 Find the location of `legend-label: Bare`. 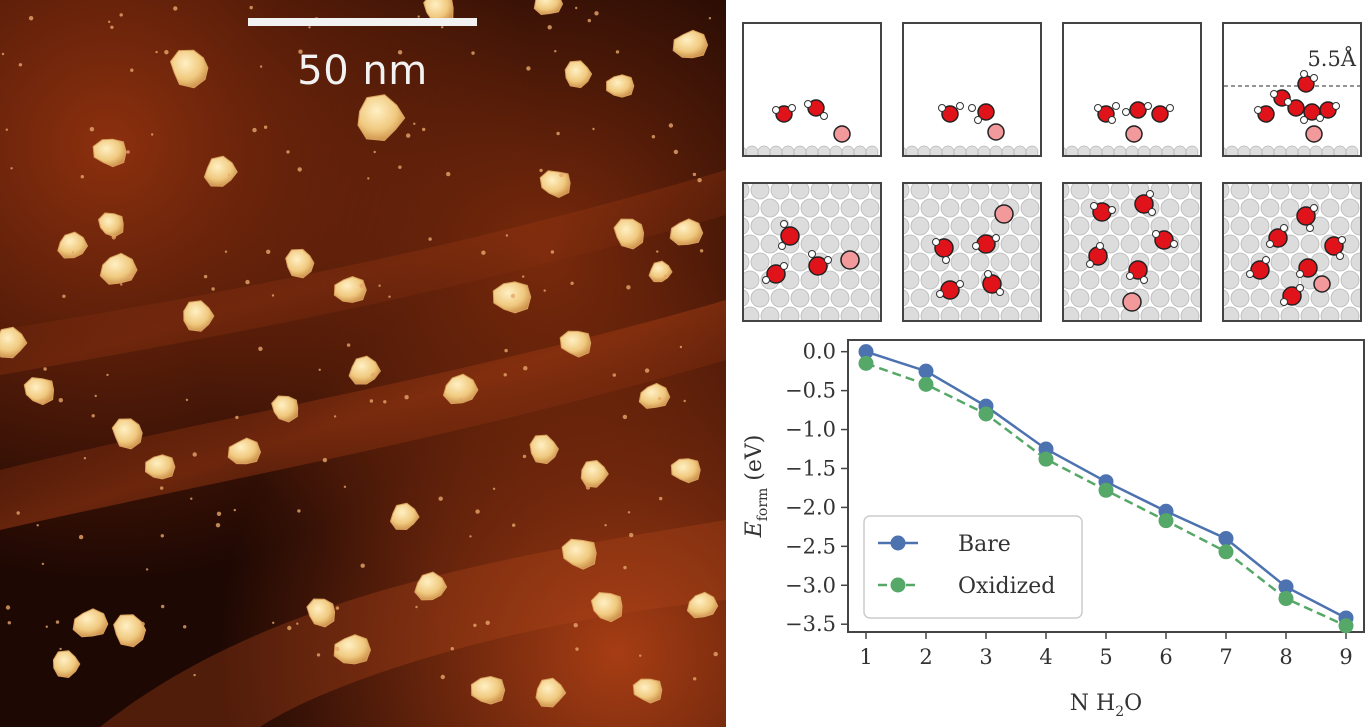

legend-label: Bare is located at coordinates (984, 544).